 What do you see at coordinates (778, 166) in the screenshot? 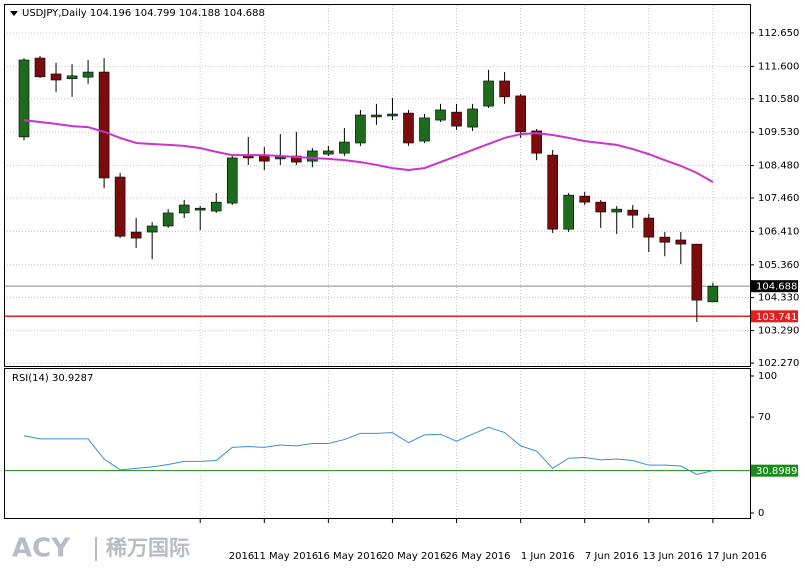
I see `y-tick-label: 108.480` at bounding box center [778, 166].